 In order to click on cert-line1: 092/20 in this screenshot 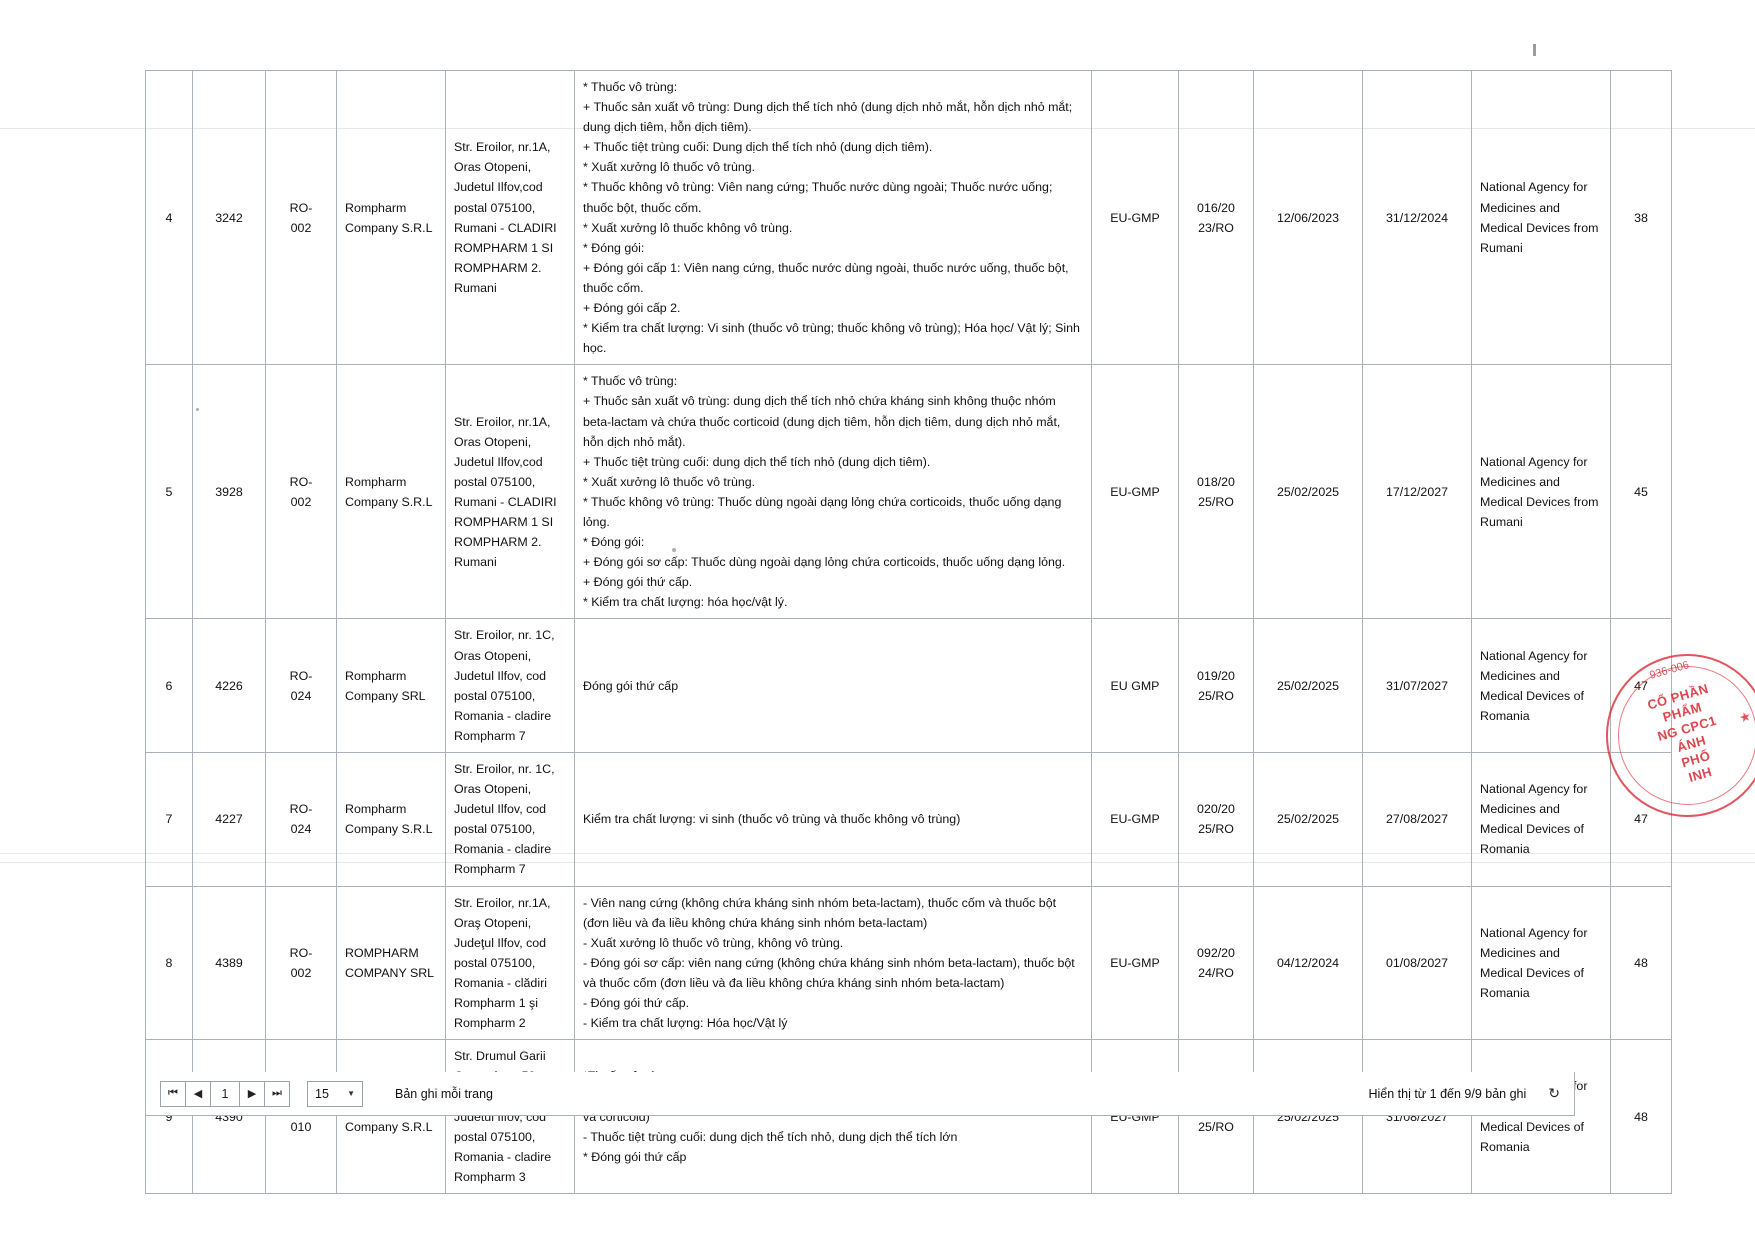, I will do `click(1216, 952)`.